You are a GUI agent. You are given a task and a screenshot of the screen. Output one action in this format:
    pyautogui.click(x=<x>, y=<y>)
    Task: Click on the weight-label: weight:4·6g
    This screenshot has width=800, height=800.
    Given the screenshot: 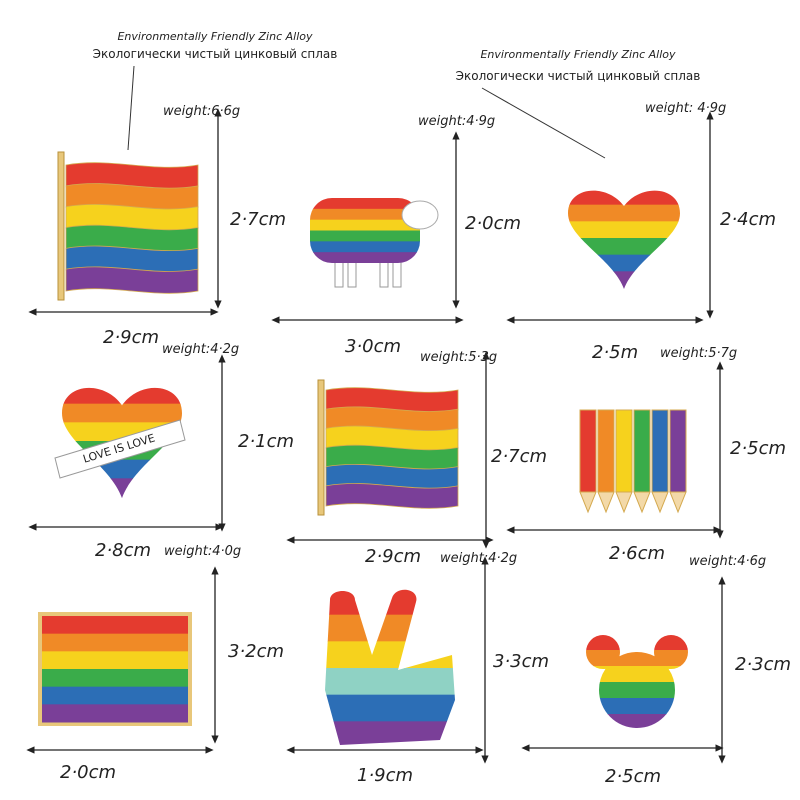 What is the action you would take?
    pyautogui.click(x=727, y=561)
    